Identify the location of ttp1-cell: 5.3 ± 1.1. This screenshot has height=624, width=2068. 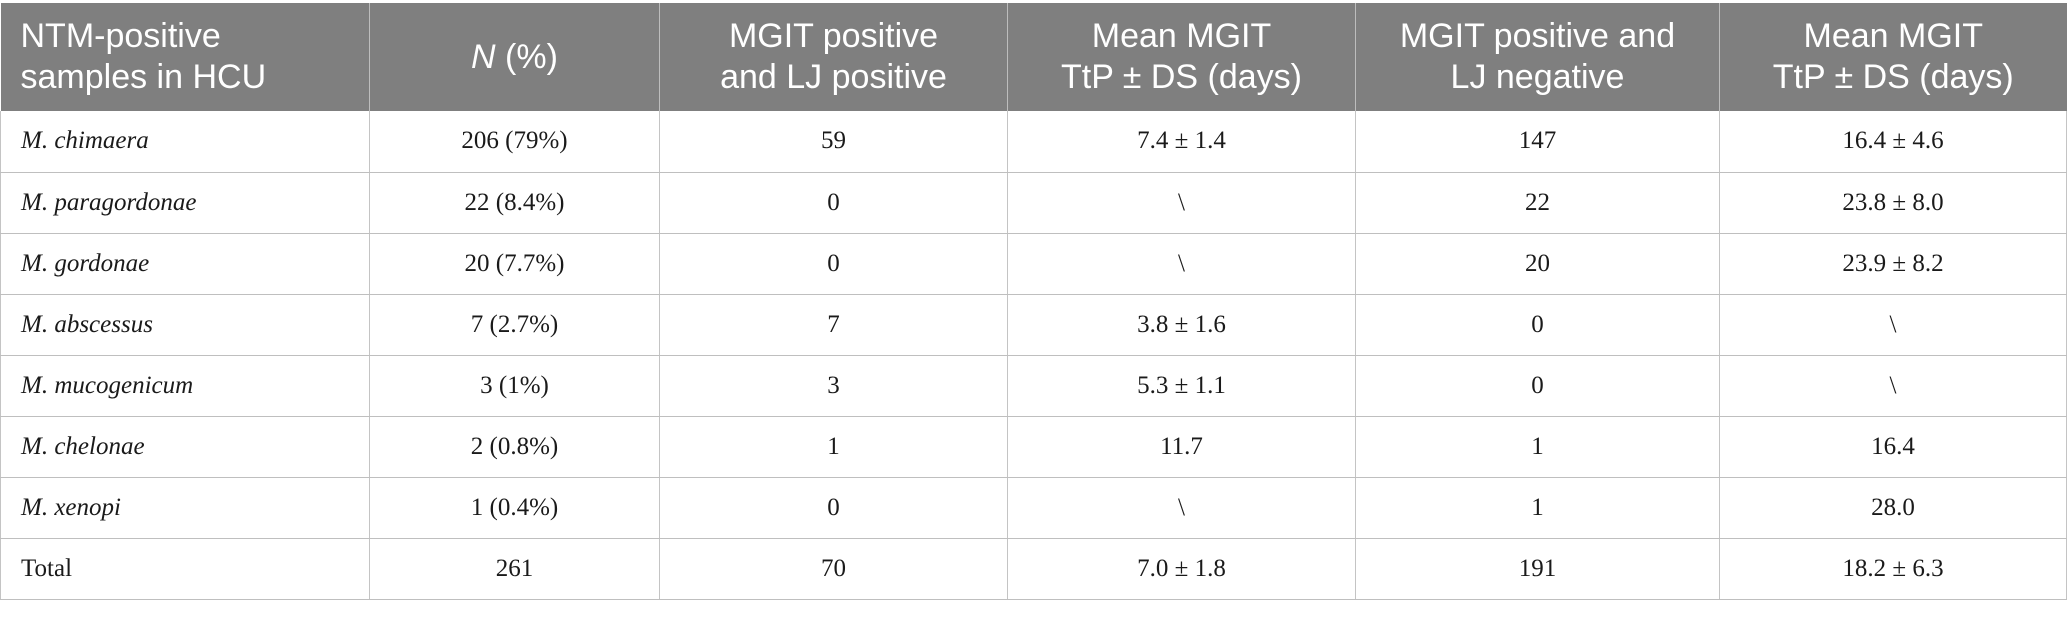
(1181, 386).